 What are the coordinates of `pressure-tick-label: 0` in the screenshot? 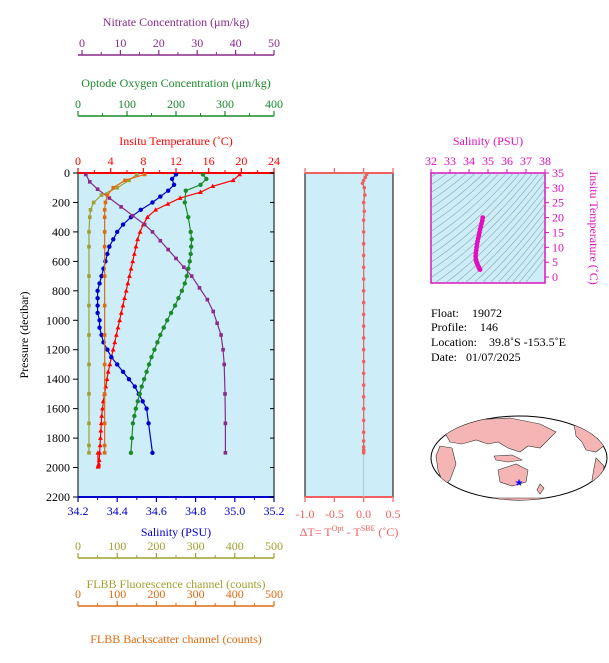 It's located at (67, 173).